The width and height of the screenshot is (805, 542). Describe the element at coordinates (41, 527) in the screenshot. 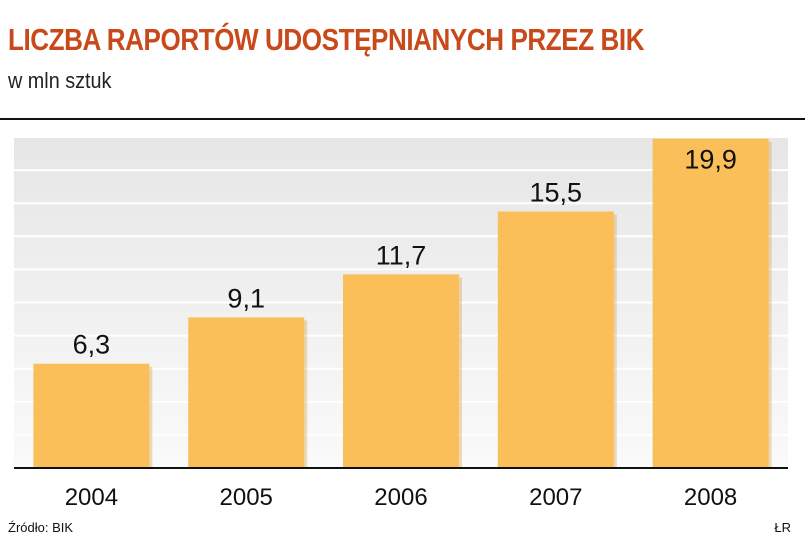

I see `source-note: Źródło: BIK` at that location.